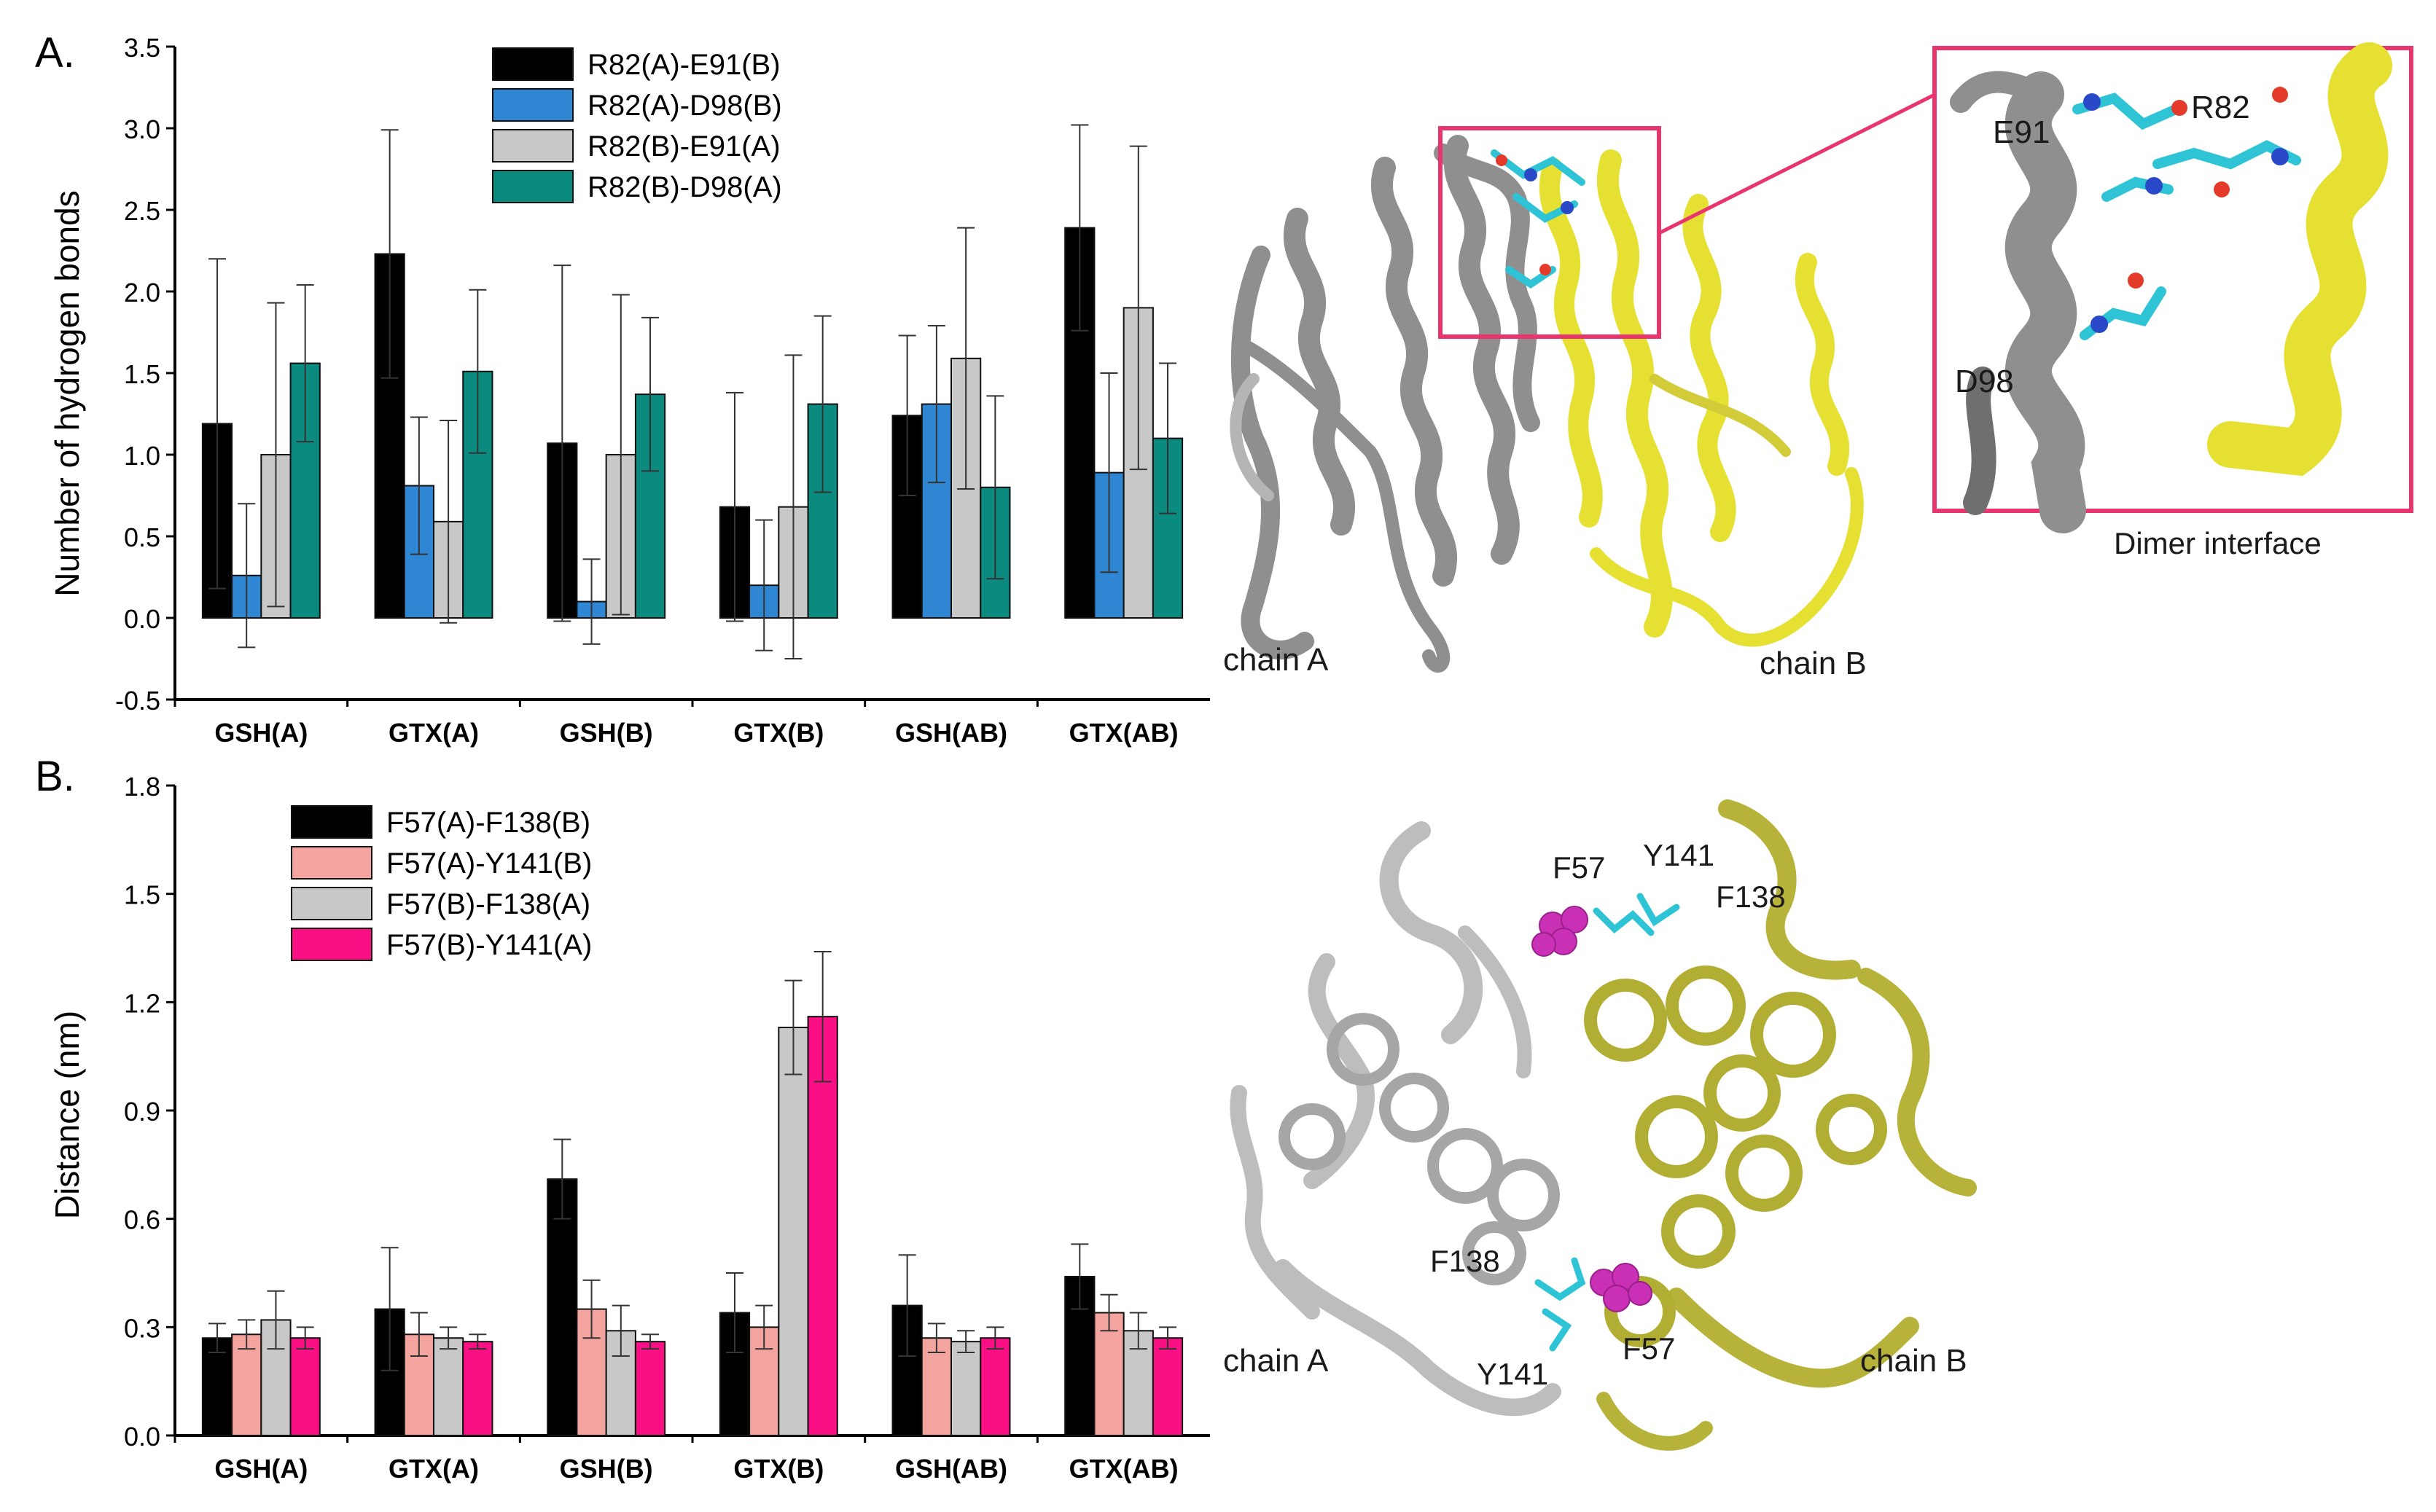  What do you see at coordinates (1797, 164) in the screenshot?
I see `zoom-connector-line` at bounding box center [1797, 164].